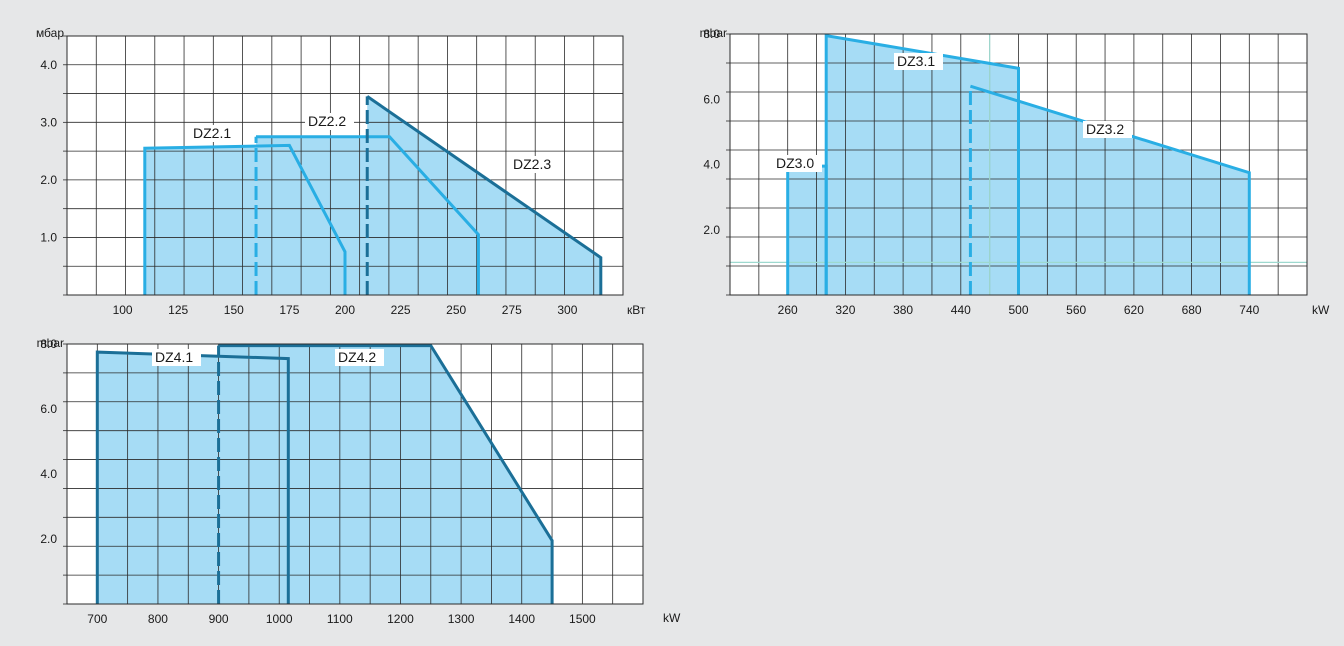  I want to click on x-tick-label: 1100, so click(340, 619).